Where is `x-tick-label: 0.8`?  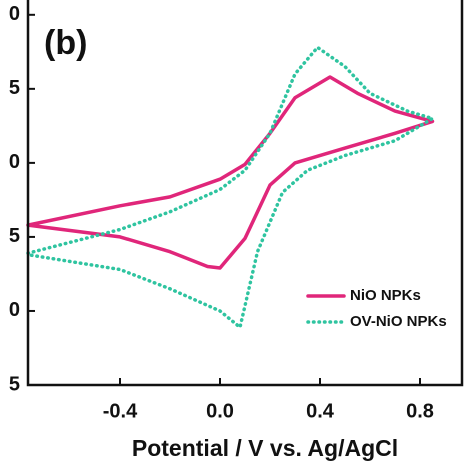
x-tick-label: 0.8 is located at coordinates (420, 411).